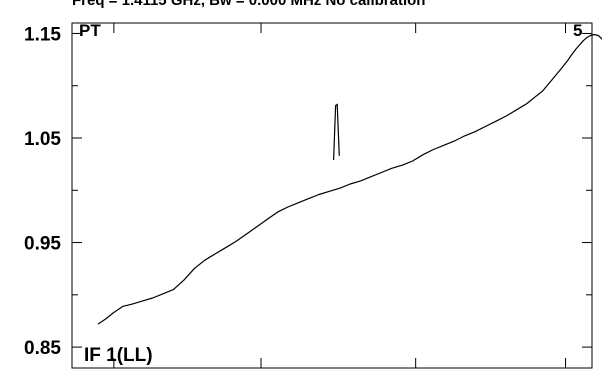 The image size is (602, 378). Describe the element at coordinates (90, 30) in the screenshot. I see `corner-label-left: PT` at that location.